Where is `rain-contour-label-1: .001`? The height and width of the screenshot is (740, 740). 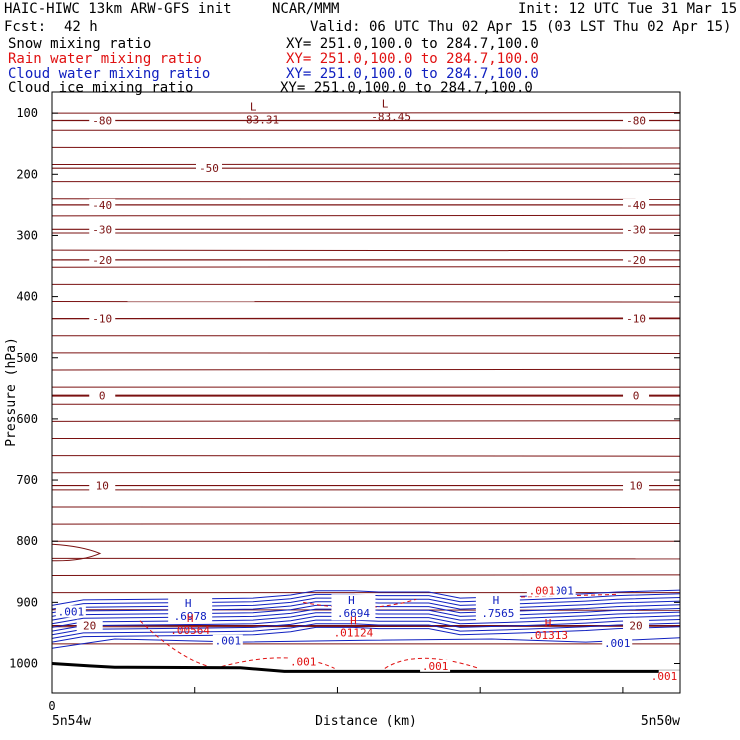 rain-contour-label-1: .001 is located at coordinates (435, 666).